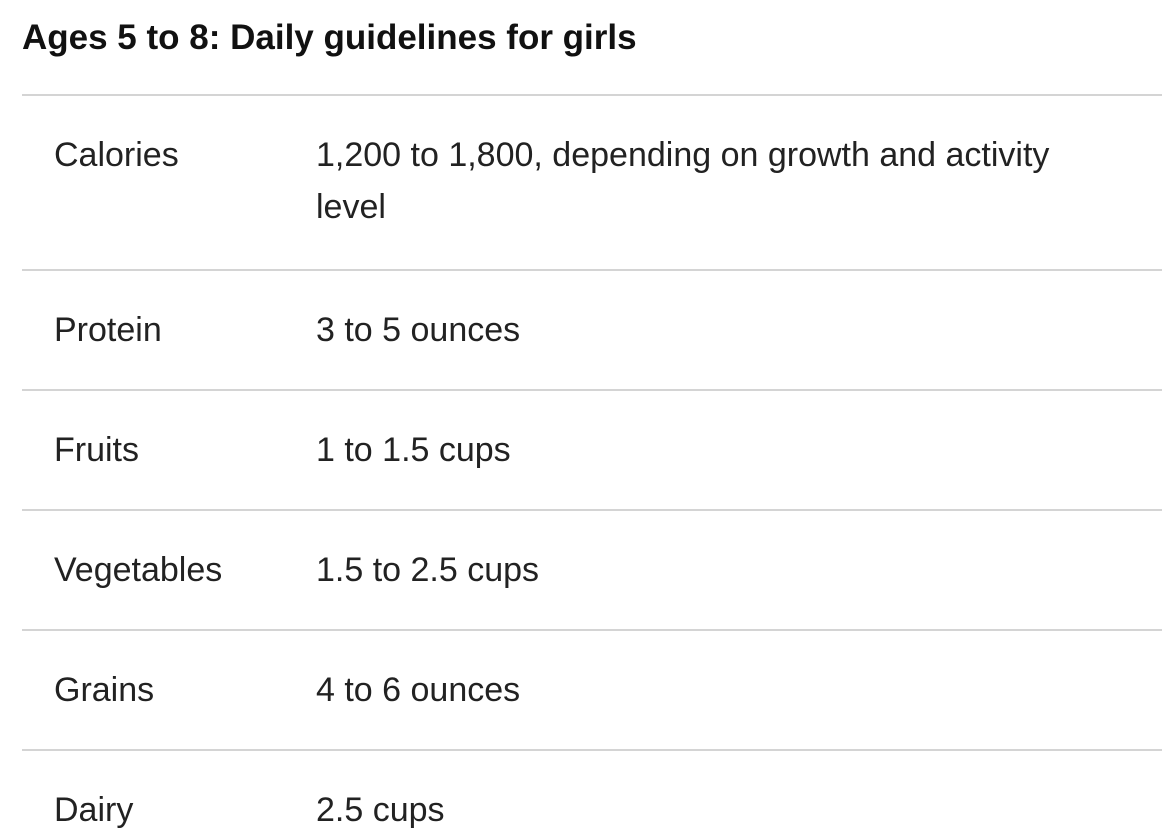 Image resolution: width=1162 pixels, height=840 pixels. Describe the element at coordinates (380, 810) in the screenshot. I see `row-value: 2.5 cups` at that location.